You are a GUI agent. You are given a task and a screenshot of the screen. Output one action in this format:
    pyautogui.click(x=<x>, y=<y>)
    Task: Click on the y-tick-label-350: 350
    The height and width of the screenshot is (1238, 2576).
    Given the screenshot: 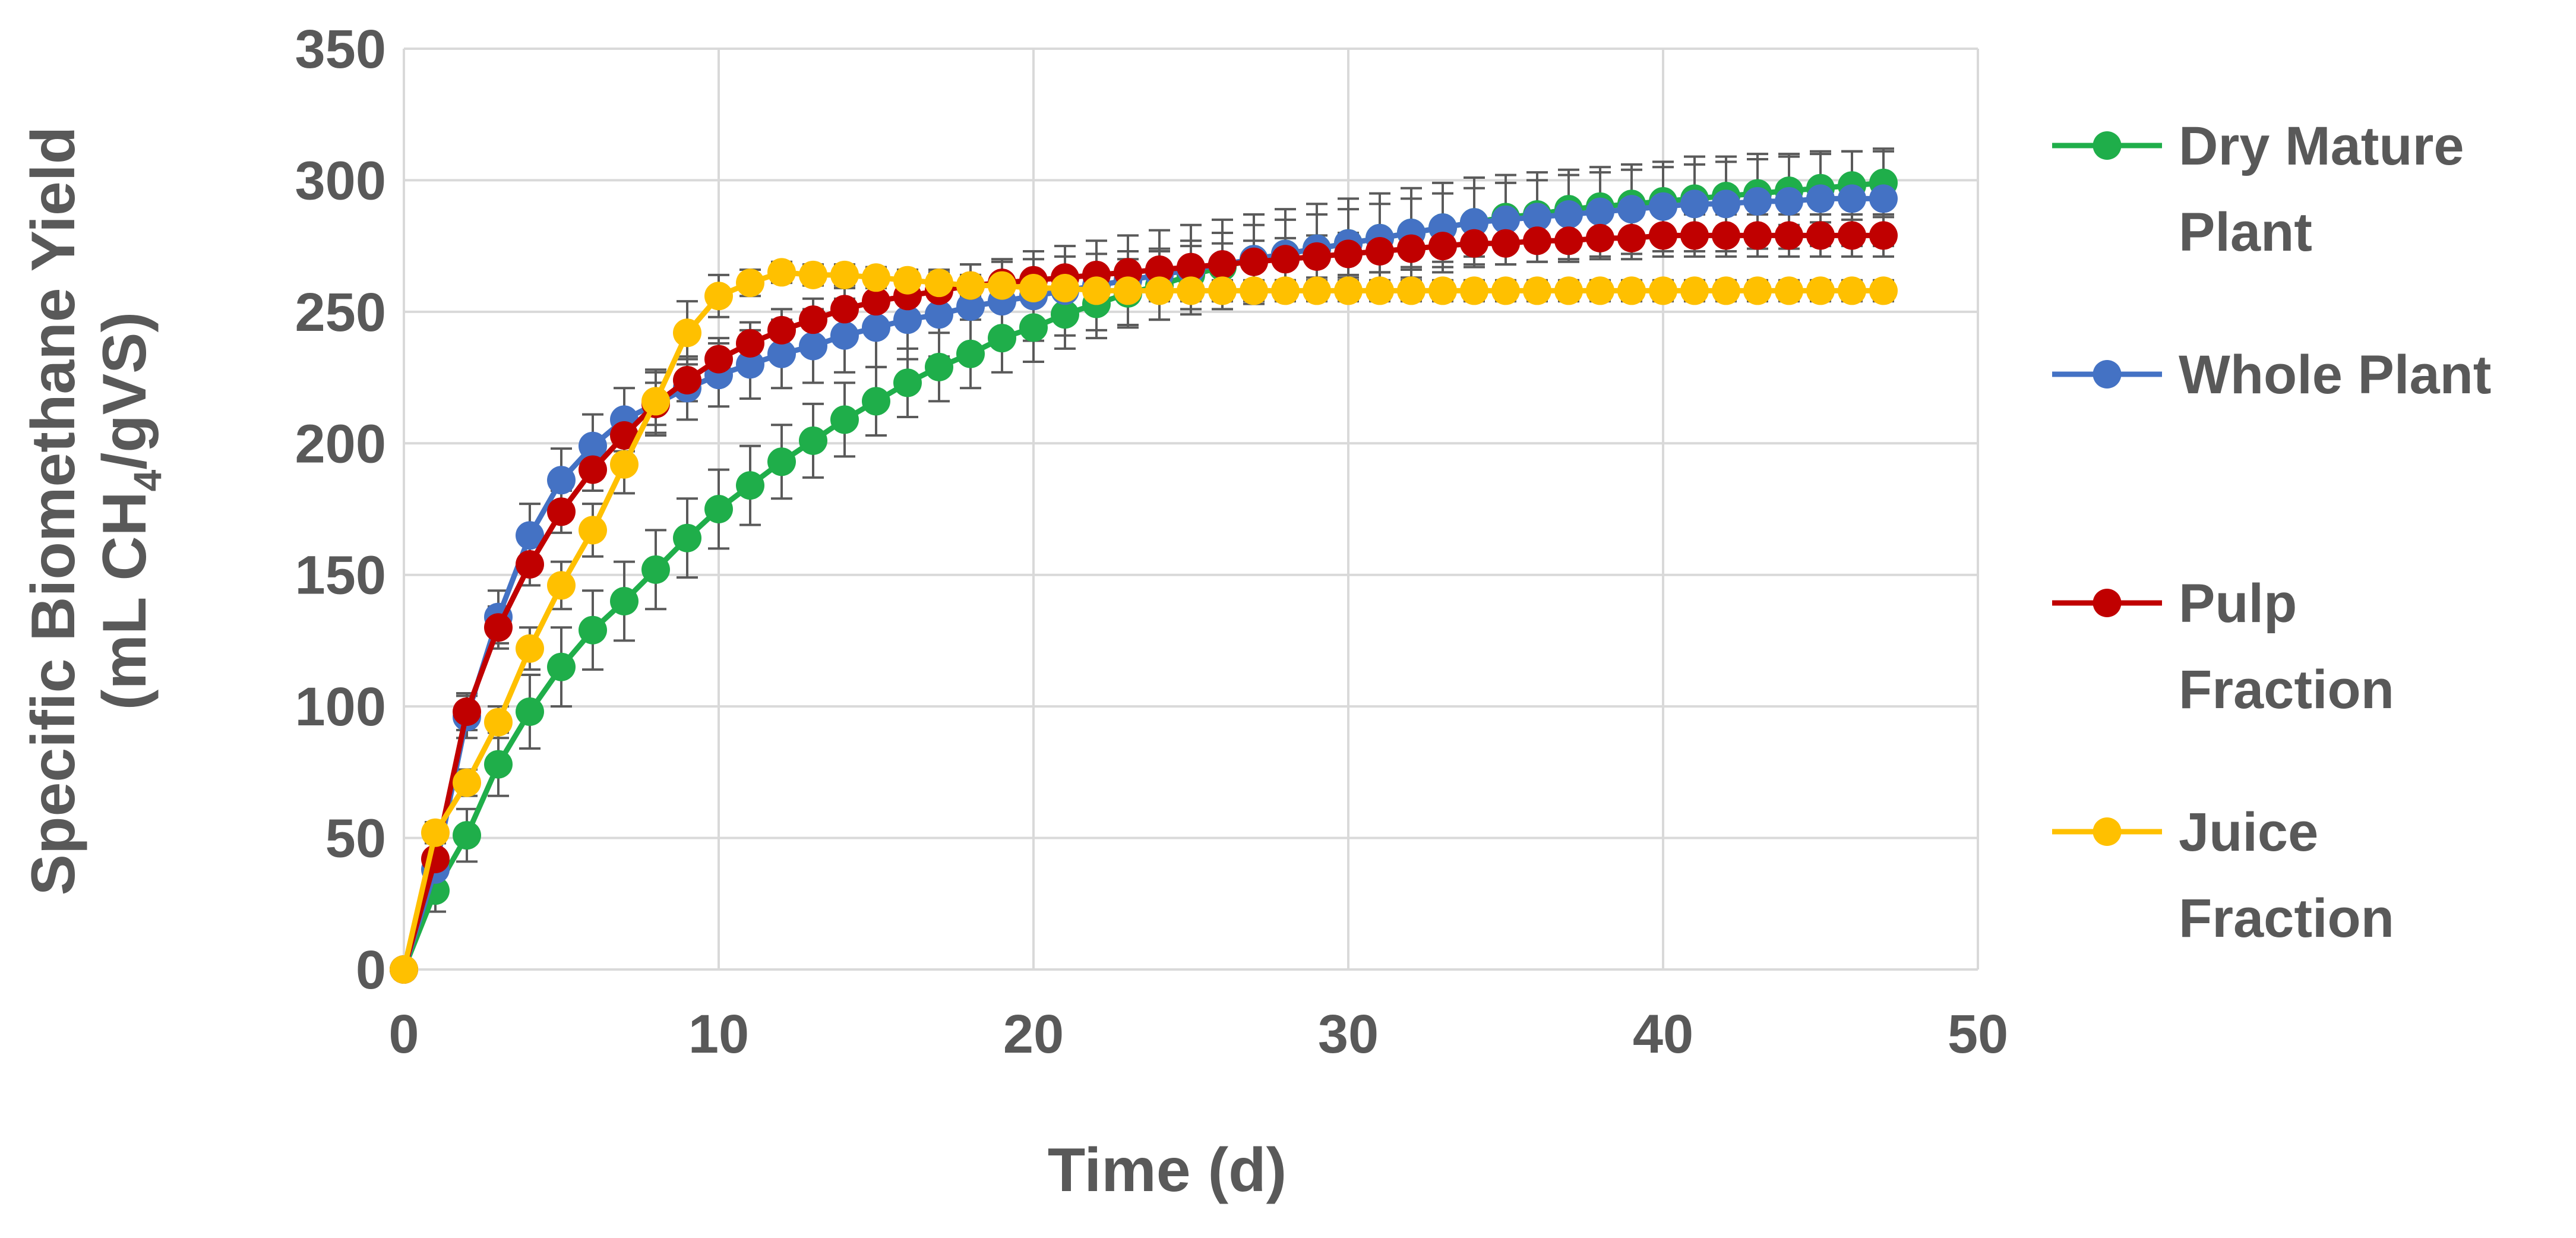 What is the action you would take?
    pyautogui.click(x=341, y=49)
    